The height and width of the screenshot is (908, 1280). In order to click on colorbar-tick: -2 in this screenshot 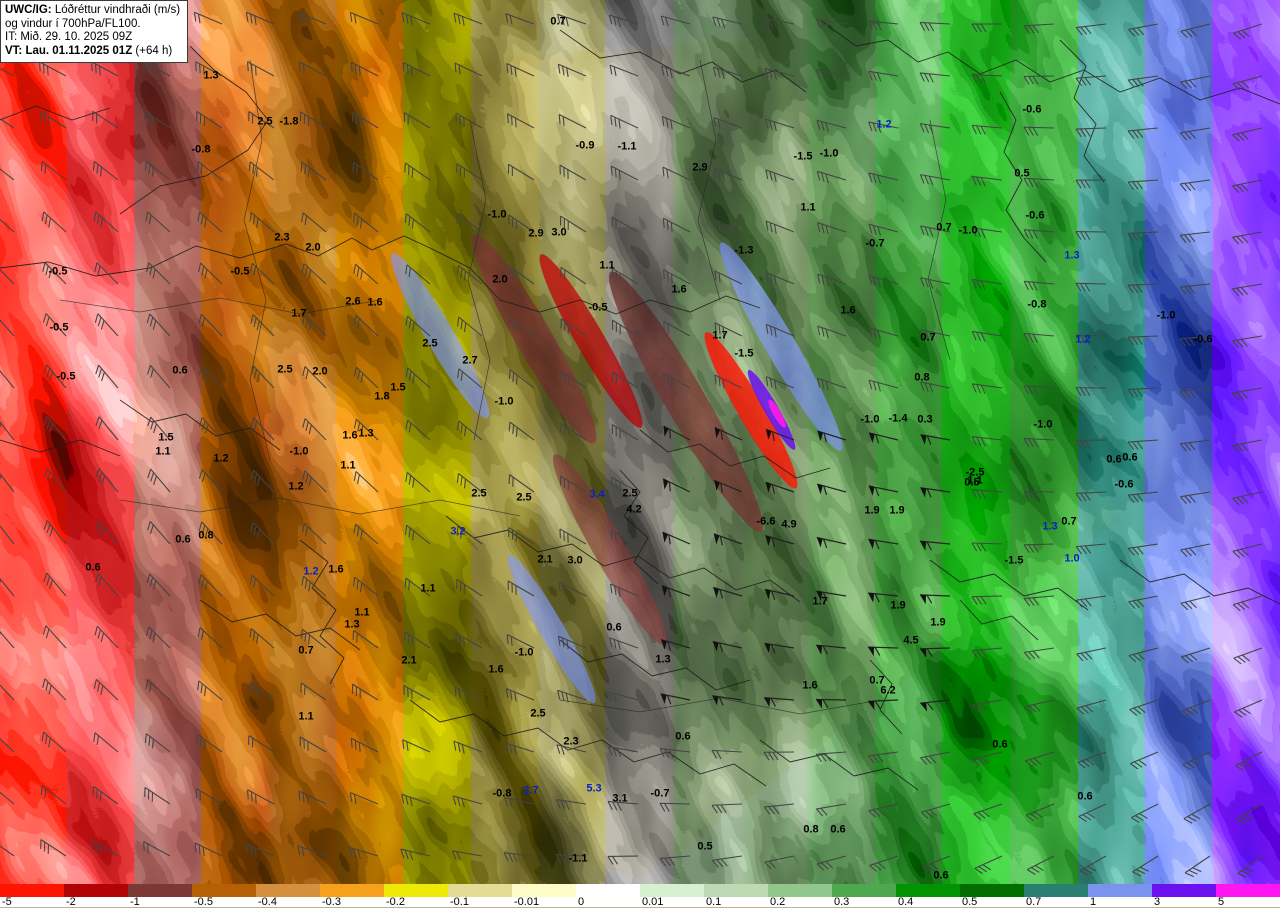, I will do `click(71, 902)`.